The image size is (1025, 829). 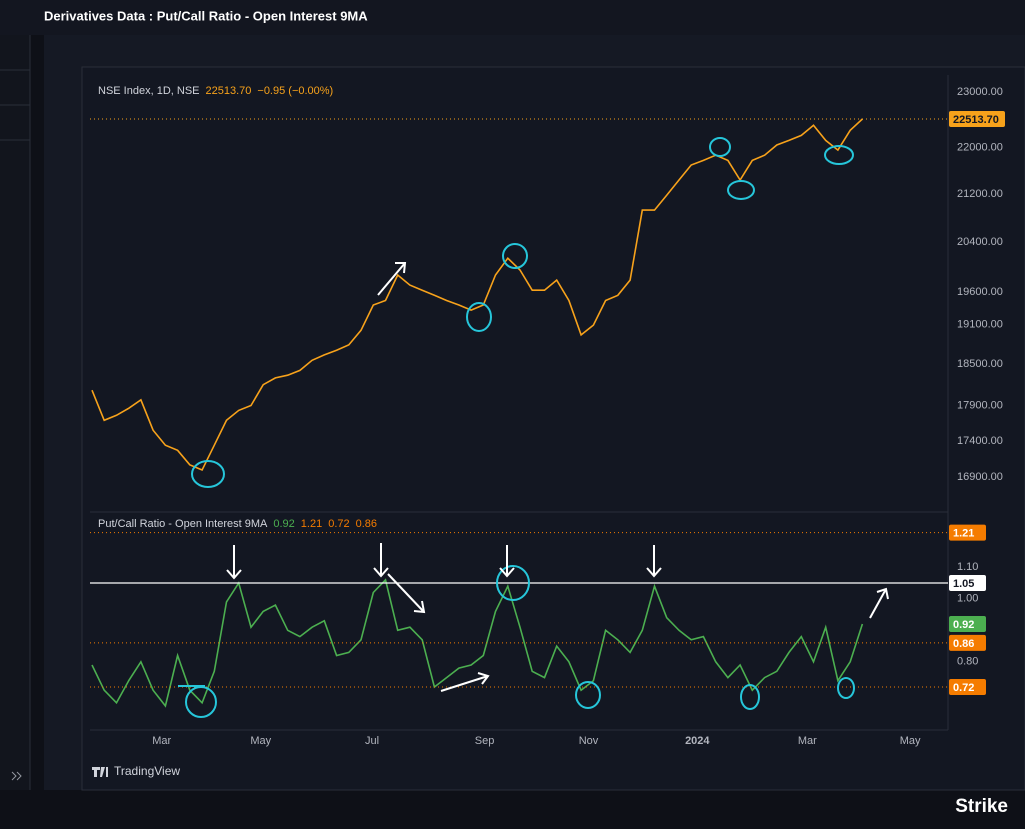 What do you see at coordinates (967, 599) in the screenshot?
I see `y-tick-label: 1.00` at bounding box center [967, 599].